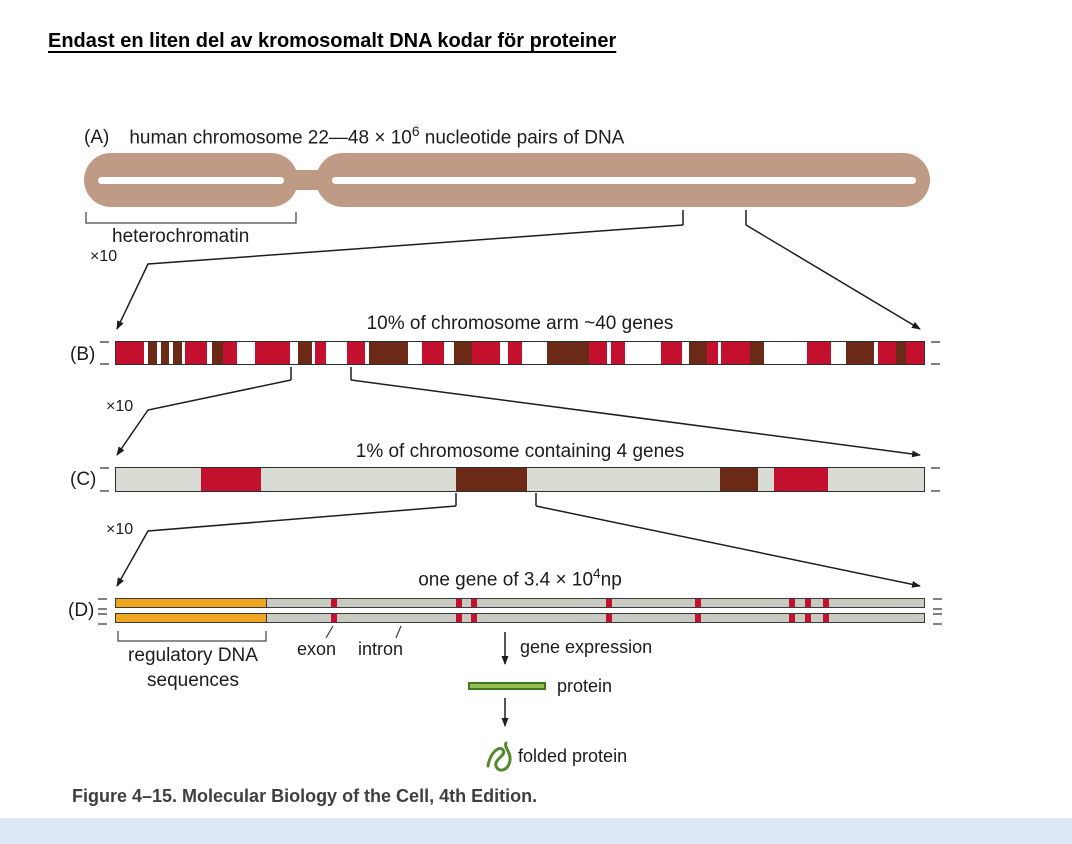 Image resolution: width=1072 pixels, height=844 pixels. I want to click on exponent: 4, so click(597, 573).